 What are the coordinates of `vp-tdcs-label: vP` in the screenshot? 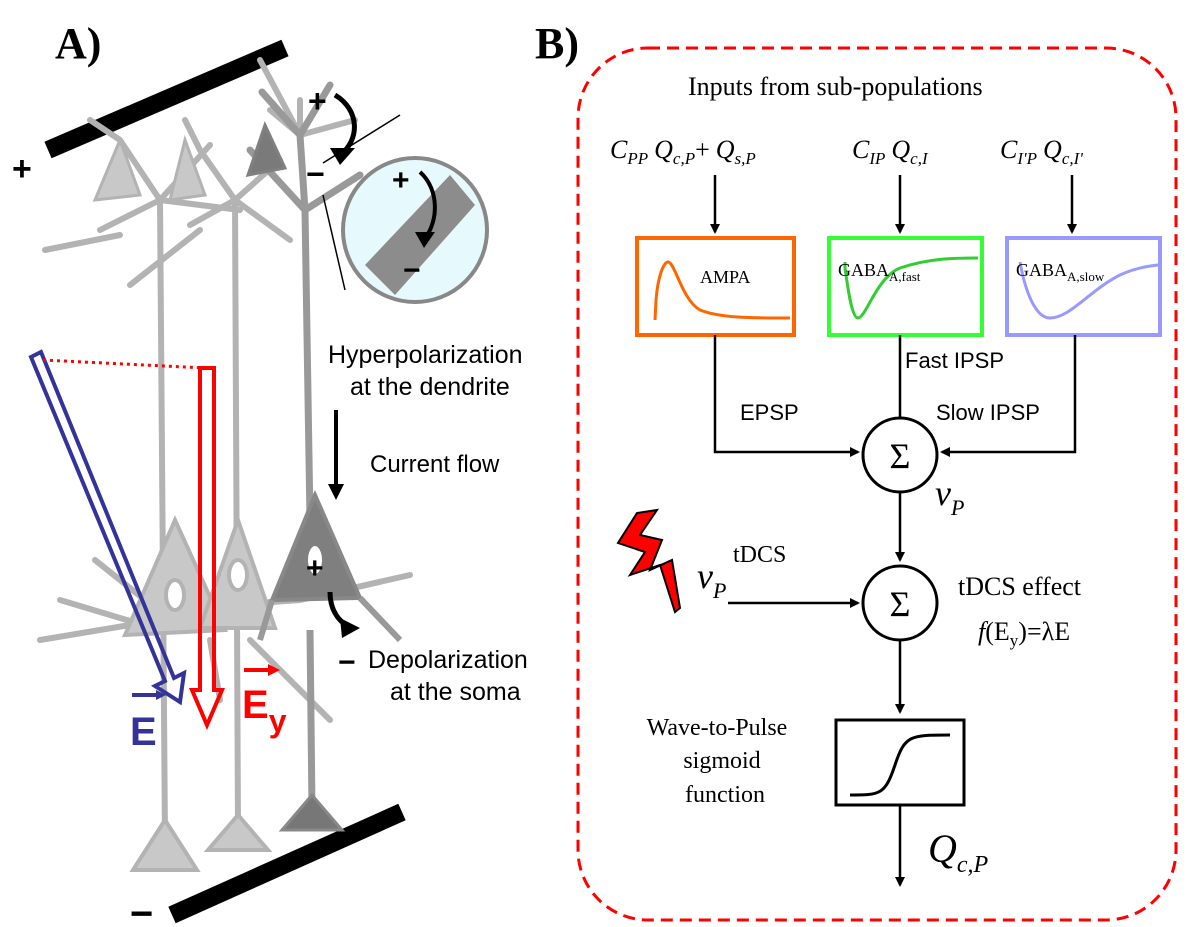 It's located at (711, 579).